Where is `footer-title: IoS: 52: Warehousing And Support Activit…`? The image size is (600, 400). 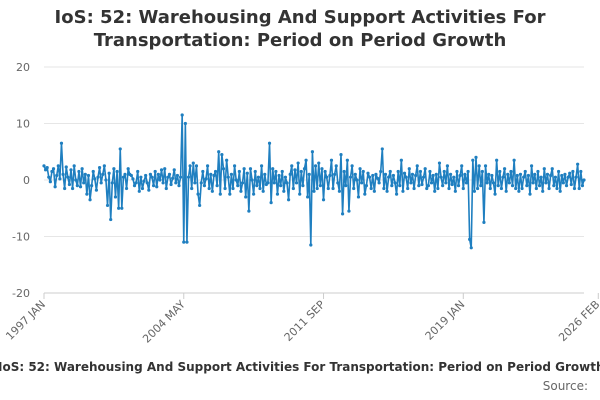 footer-title: IoS: 52: Warehousing And Support Activit… is located at coordinates (300, 367).